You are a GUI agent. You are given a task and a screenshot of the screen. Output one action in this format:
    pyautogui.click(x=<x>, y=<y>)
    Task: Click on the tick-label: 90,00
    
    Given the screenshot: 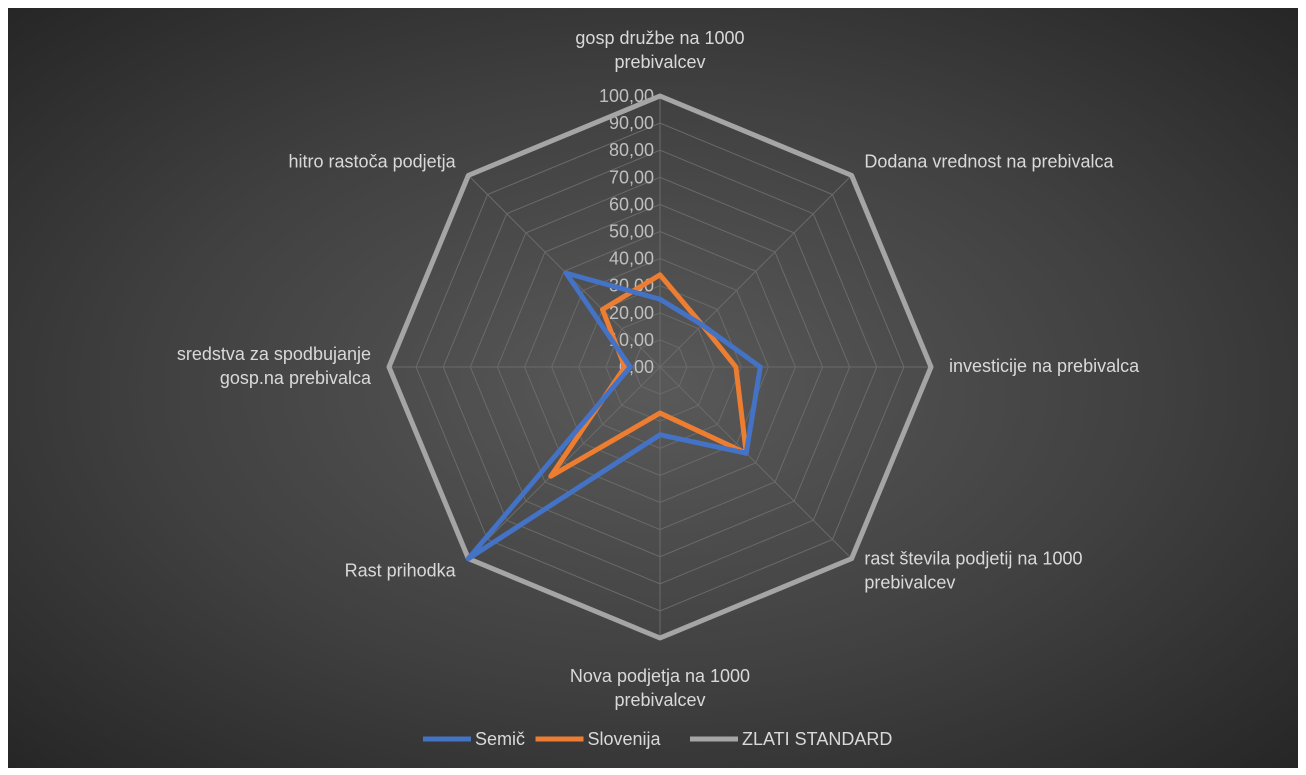 What is the action you would take?
    pyautogui.click(x=631, y=123)
    